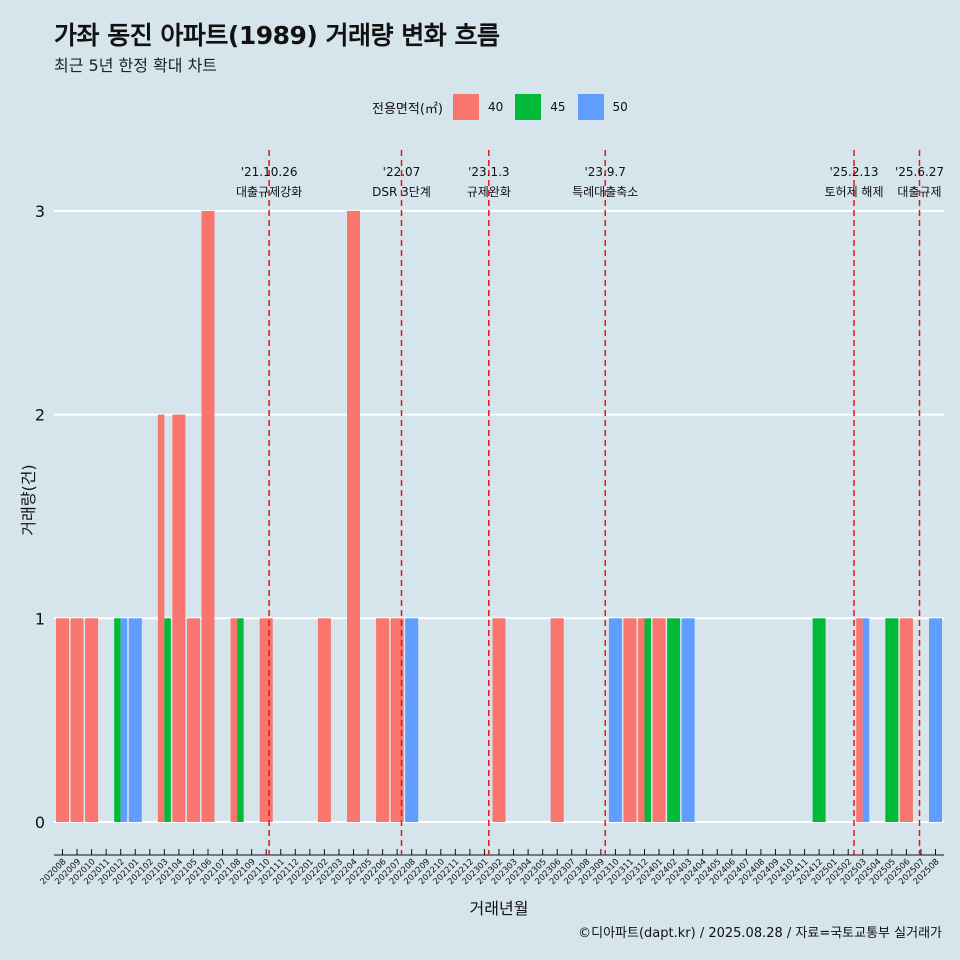 The width and height of the screenshot is (960, 960). I want to click on chart-title: 가좌 동진 아파트(1989) 거래량 변화 흐름, so click(277, 35).